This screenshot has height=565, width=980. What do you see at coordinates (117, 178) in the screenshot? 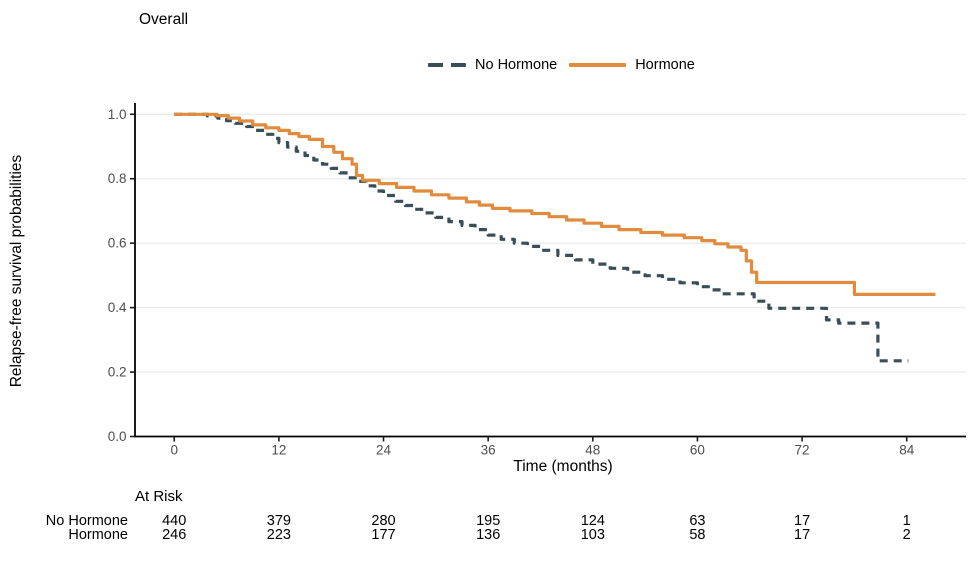
I see `y-tick-label: 0.8` at bounding box center [117, 178].